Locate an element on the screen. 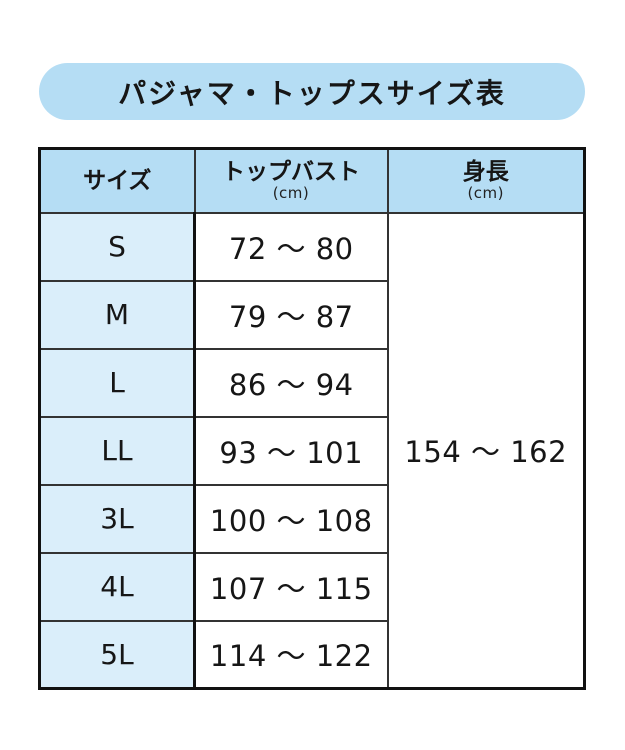 Image resolution: width=625 pixels, height=750 pixels. title-pill: パジャマ・トップスサイズ表 is located at coordinates (312, 91).